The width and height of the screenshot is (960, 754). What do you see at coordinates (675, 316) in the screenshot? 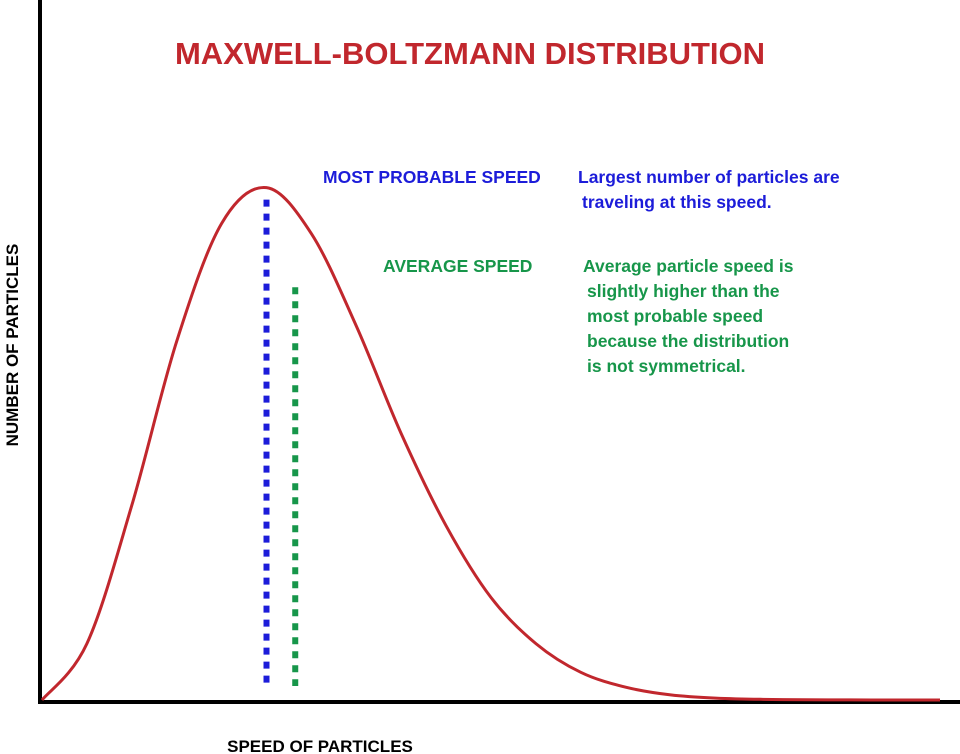
I see `average-speed-note-line: most probable speed` at bounding box center [675, 316].